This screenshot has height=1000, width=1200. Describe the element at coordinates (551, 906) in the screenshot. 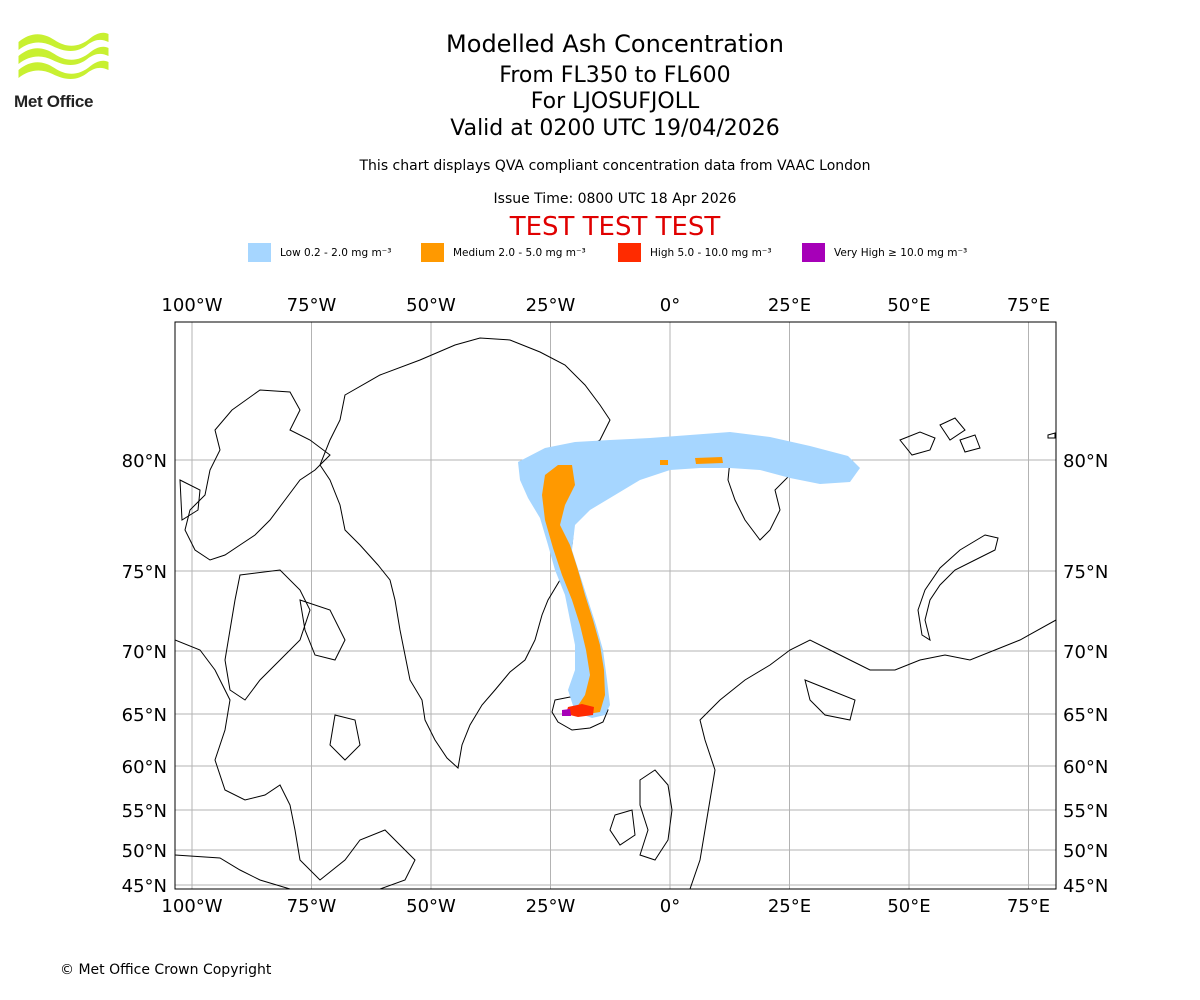

I see `lon-tick-bottom: 25°W` at that location.